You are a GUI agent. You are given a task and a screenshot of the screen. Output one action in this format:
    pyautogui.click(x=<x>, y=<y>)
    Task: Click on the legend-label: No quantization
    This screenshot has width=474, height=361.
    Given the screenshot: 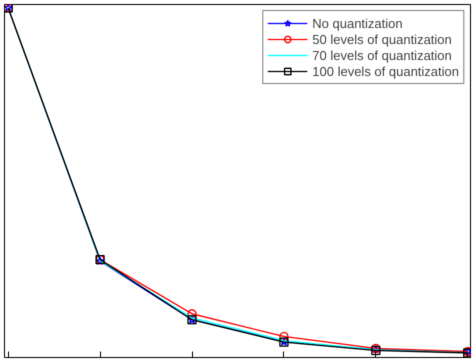 What is the action you would take?
    pyautogui.click(x=357, y=23)
    